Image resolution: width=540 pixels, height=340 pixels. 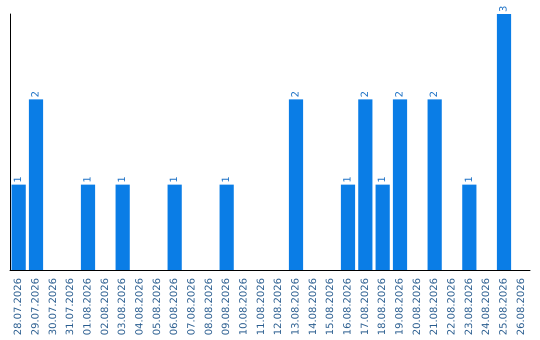 What do you see at coordinates (469, 307) in the screenshot?
I see `x-tick-label: 23.08.2026` at bounding box center [469, 307].